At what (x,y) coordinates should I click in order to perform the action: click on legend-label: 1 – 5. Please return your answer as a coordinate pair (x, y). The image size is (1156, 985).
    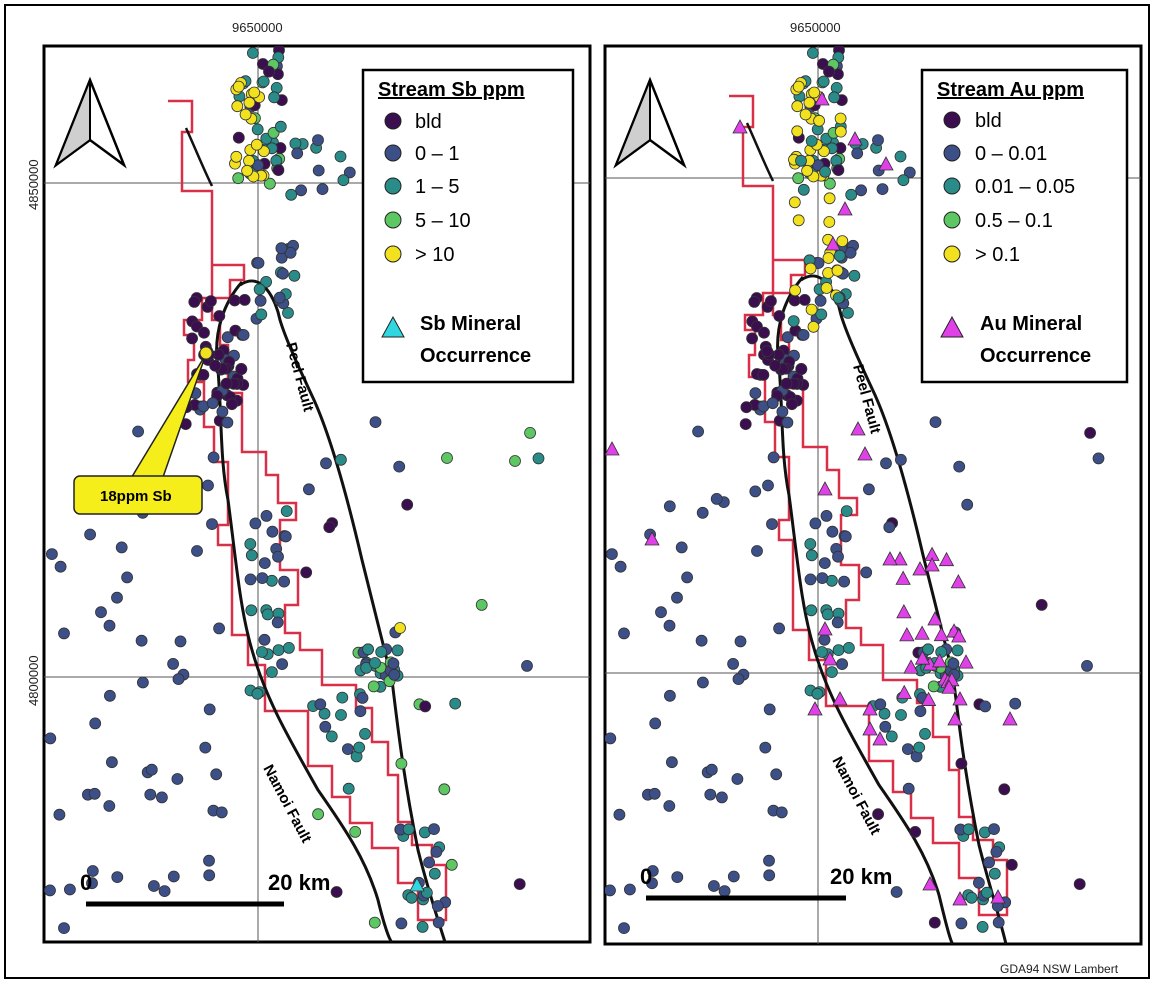
    Looking at the image, I should click on (437, 187).